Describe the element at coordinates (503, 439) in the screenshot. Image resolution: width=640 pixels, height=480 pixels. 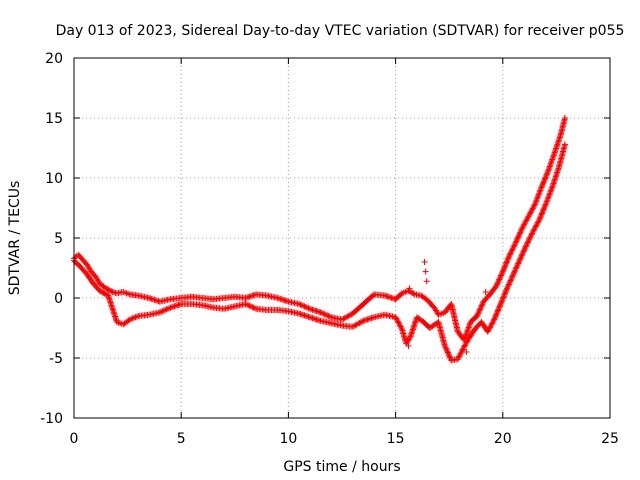
I see `x-tick-label: 20` at that location.